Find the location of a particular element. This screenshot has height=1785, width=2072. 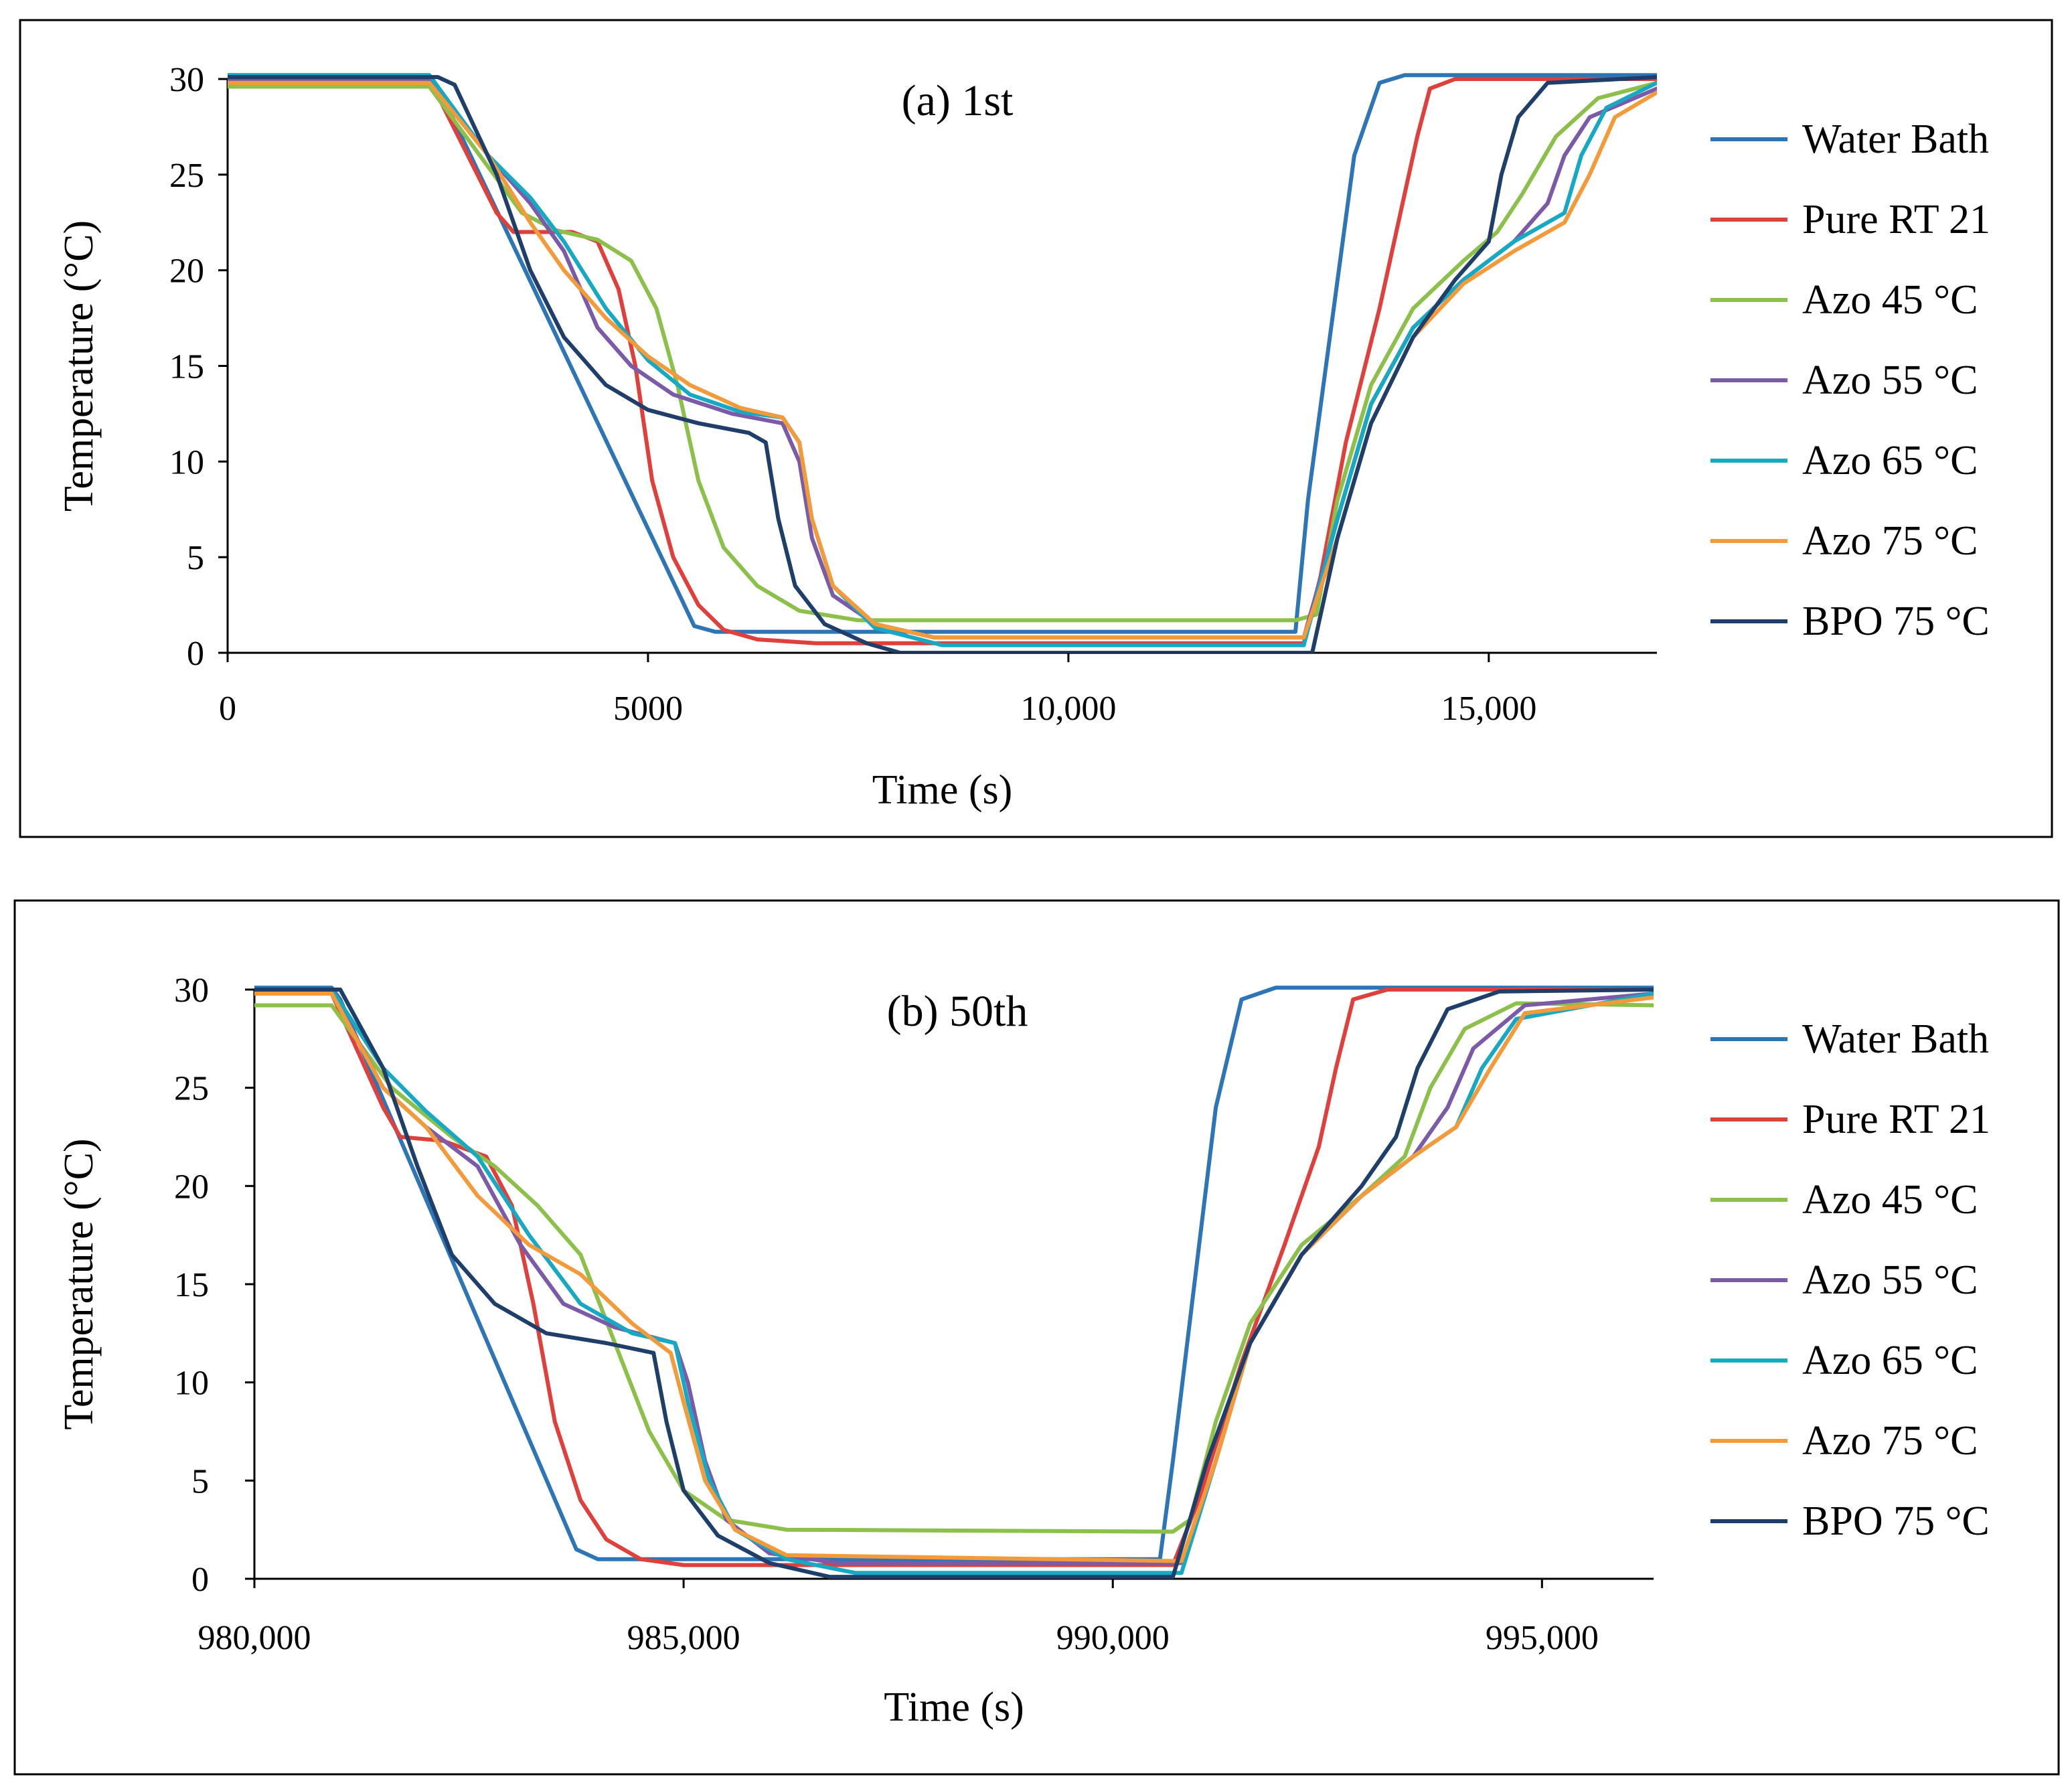

x-tick-label: 990,000 is located at coordinates (1113, 1638).